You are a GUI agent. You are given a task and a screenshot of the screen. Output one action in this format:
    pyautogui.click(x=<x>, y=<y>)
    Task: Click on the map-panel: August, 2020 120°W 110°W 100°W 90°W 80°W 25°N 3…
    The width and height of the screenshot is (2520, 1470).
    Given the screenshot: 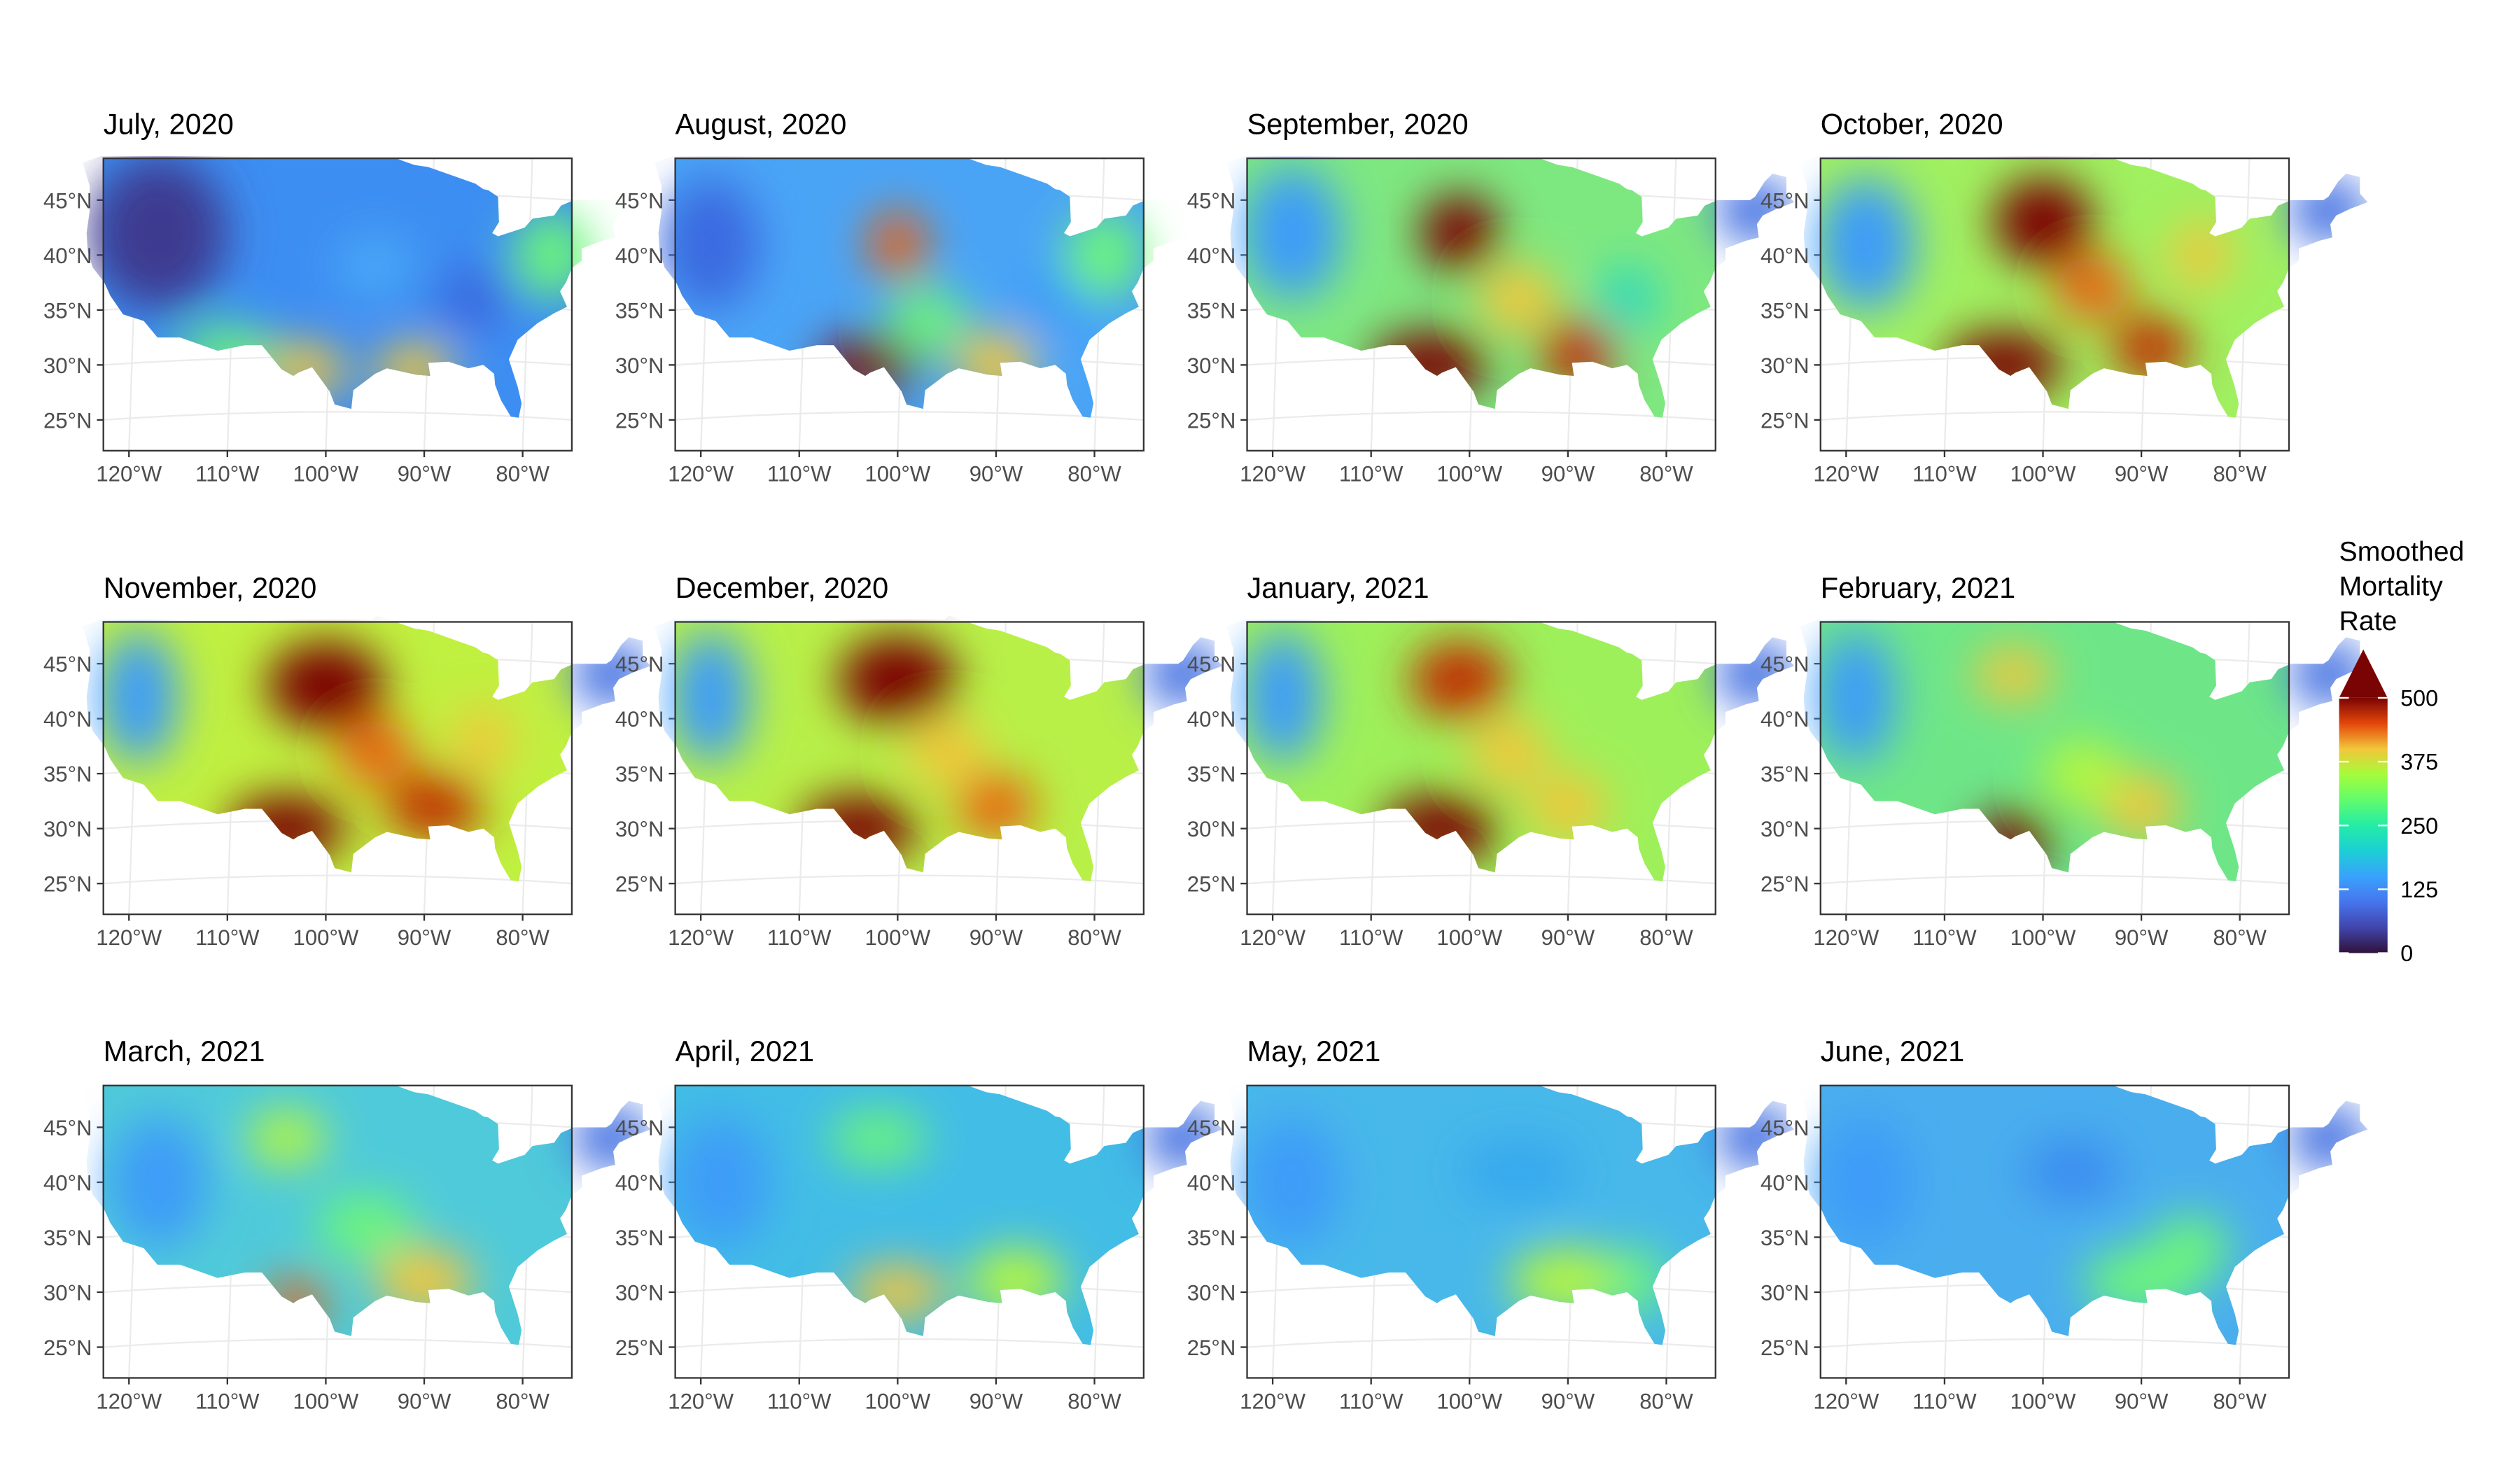 What is the action you would take?
    pyautogui.click(x=879, y=297)
    